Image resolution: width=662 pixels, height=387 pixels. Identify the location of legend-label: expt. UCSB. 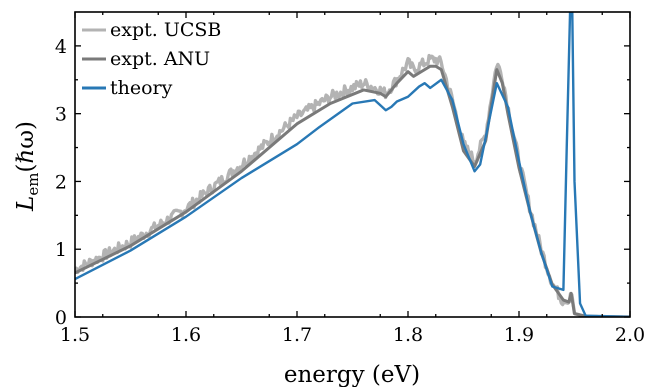
(165, 30).